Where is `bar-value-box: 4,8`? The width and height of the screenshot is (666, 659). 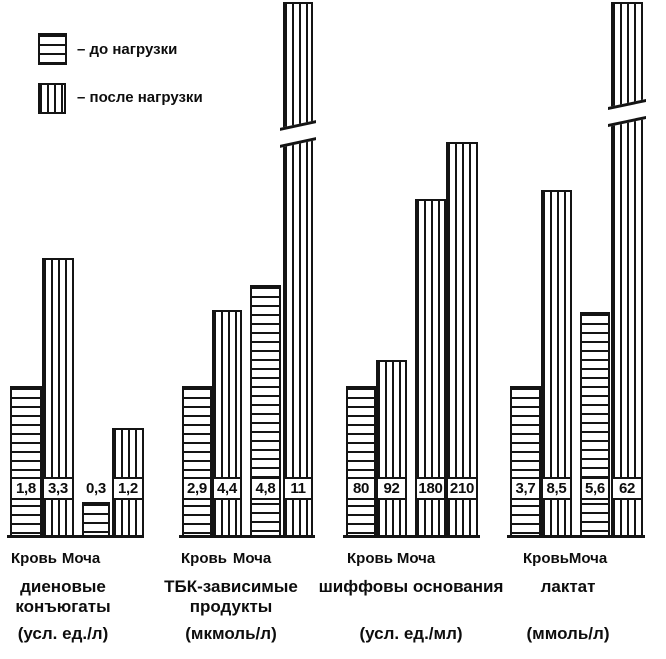 bar-value-box: 4,8 is located at coordinates (265, 488).